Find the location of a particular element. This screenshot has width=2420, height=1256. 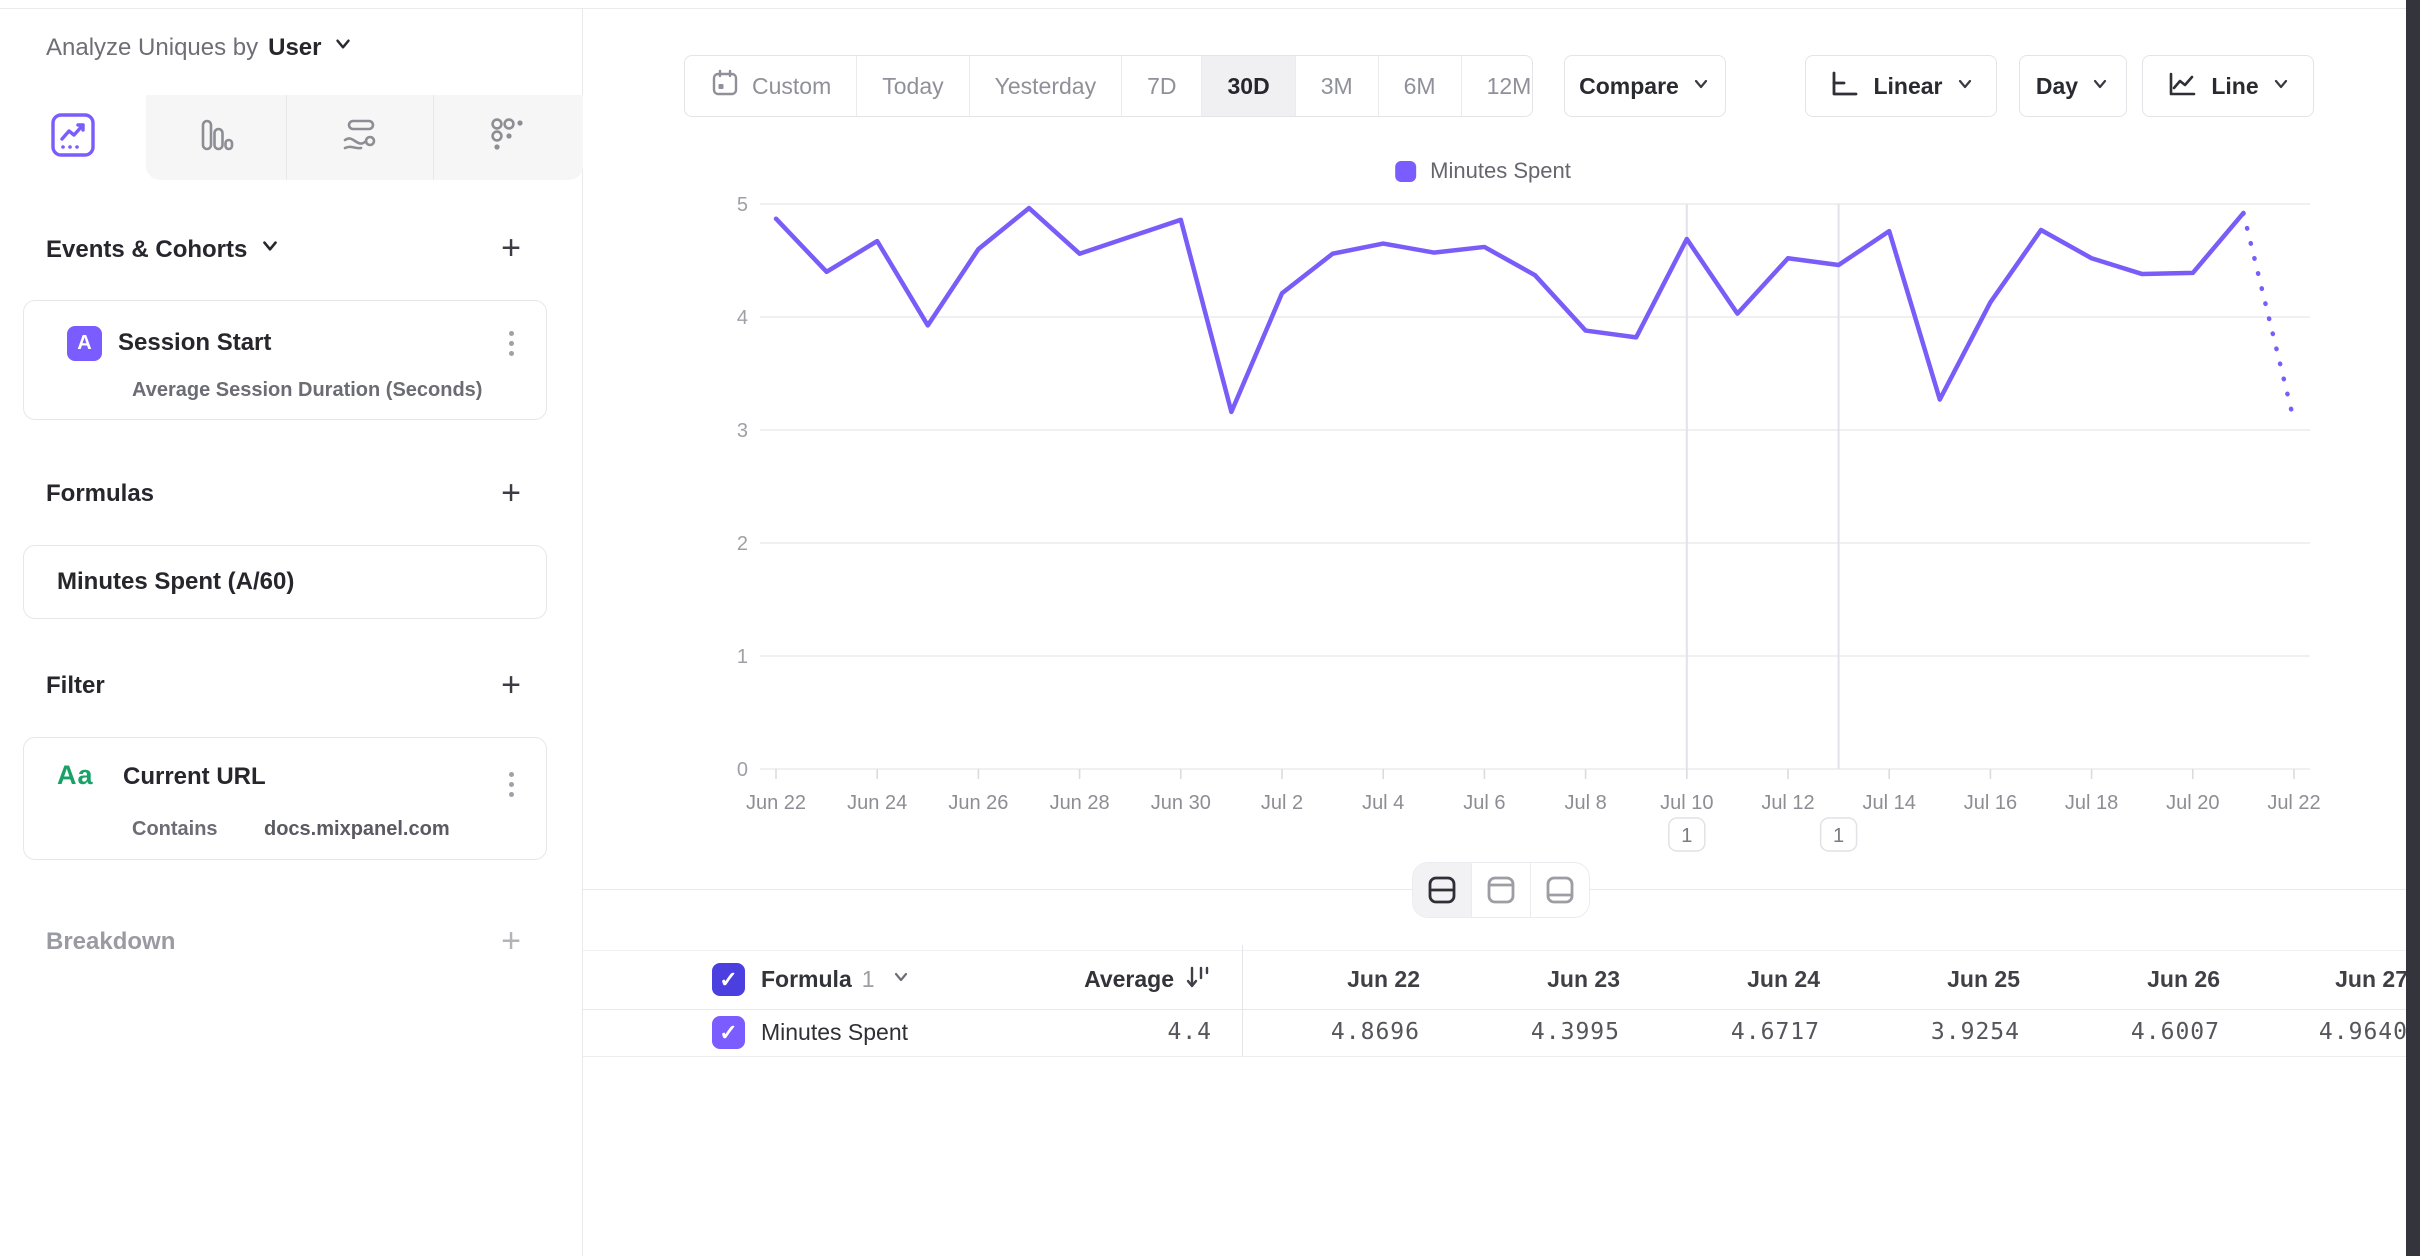

tab-retention-grid is located at coordinates (508, 137).